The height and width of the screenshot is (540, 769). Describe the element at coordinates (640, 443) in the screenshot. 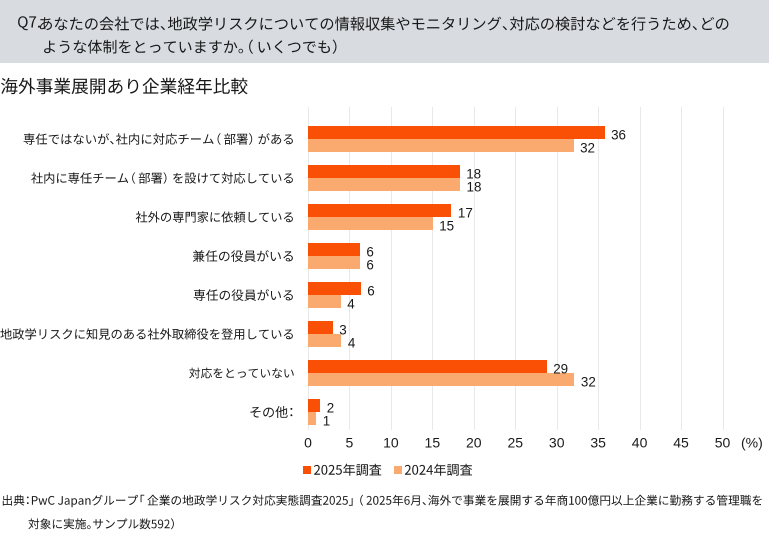

I see `svg-text: 40` at that location.